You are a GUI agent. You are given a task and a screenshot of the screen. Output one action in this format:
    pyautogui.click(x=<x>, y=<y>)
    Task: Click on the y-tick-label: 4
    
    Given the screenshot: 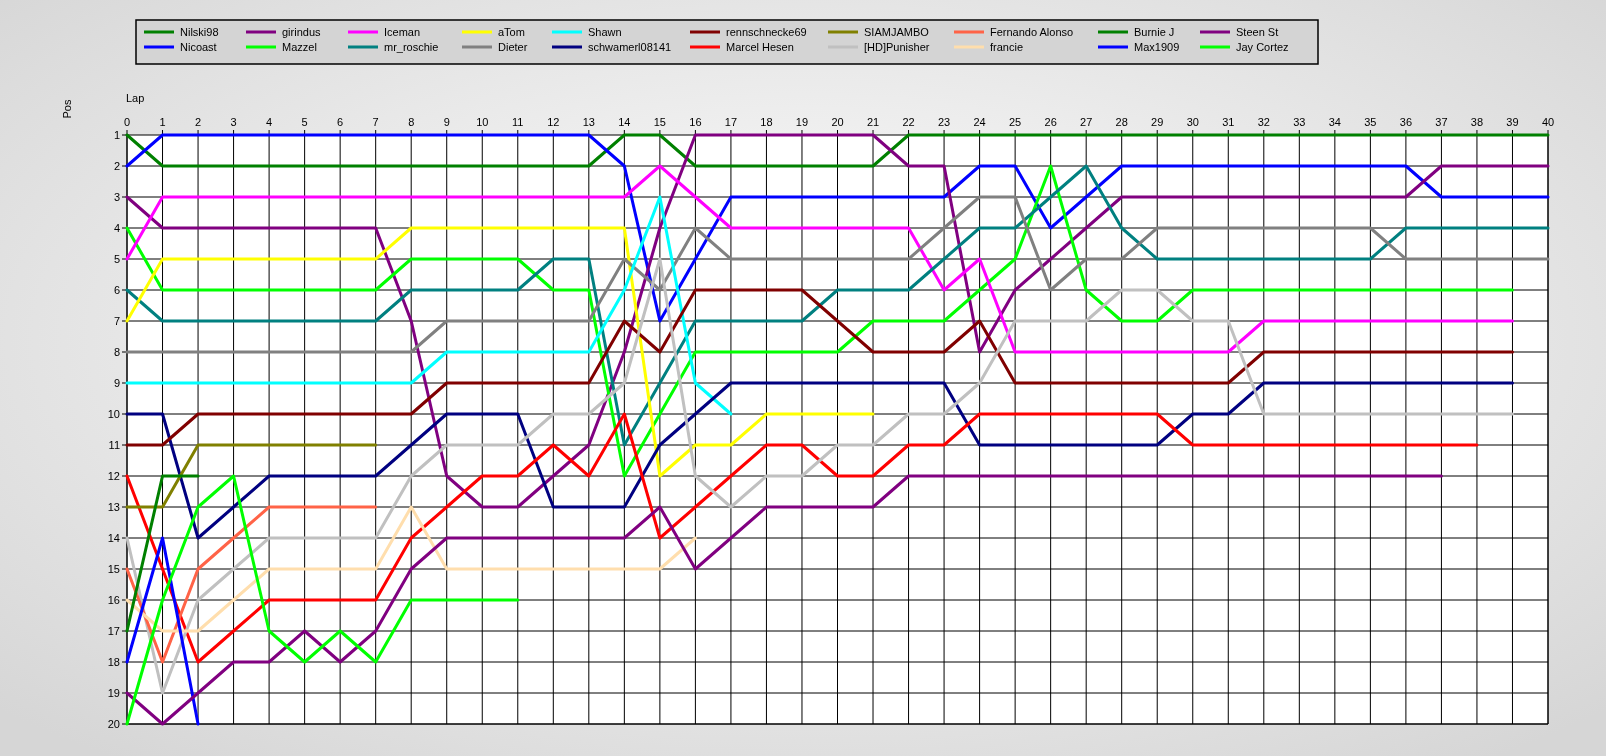 What is the action you would take?
    pyautogui.click(x=116, y=228)
    